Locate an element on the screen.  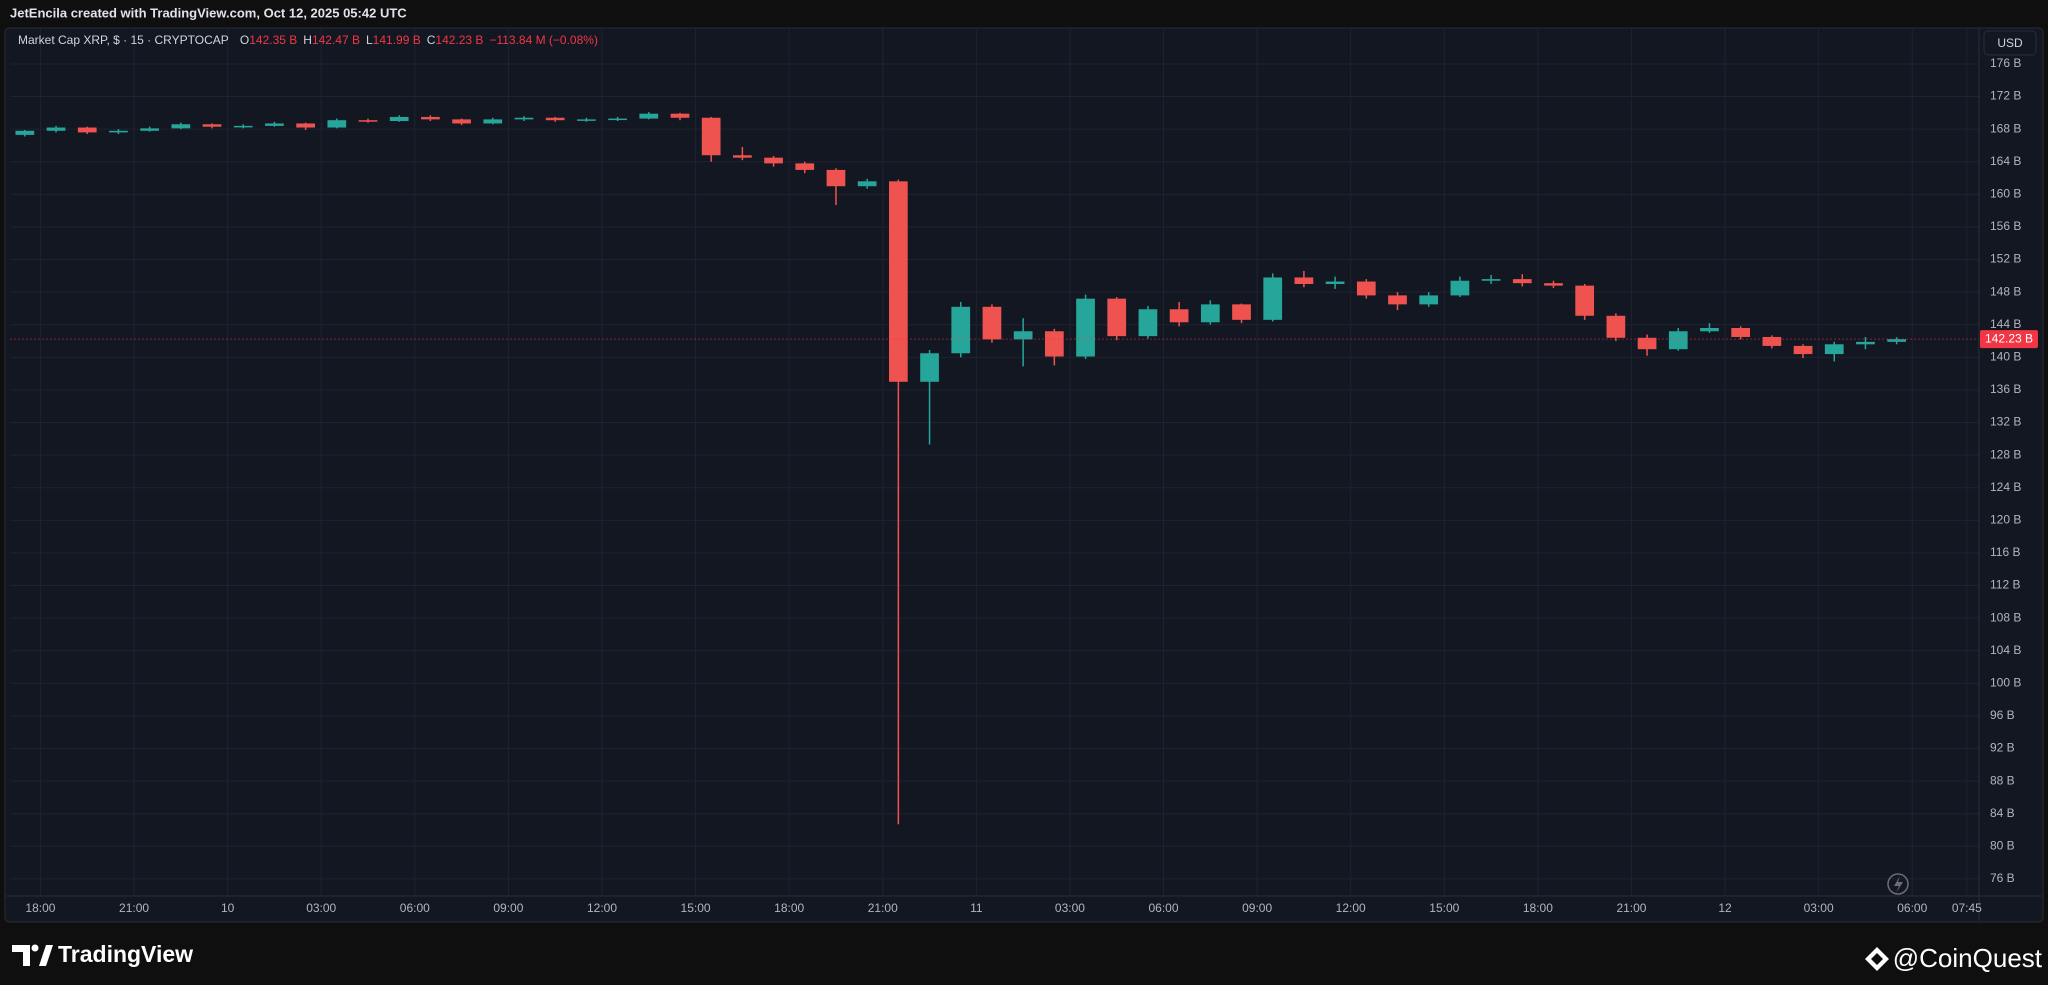
y-tick-label: 156 B is located at coordinates (2005, 226).